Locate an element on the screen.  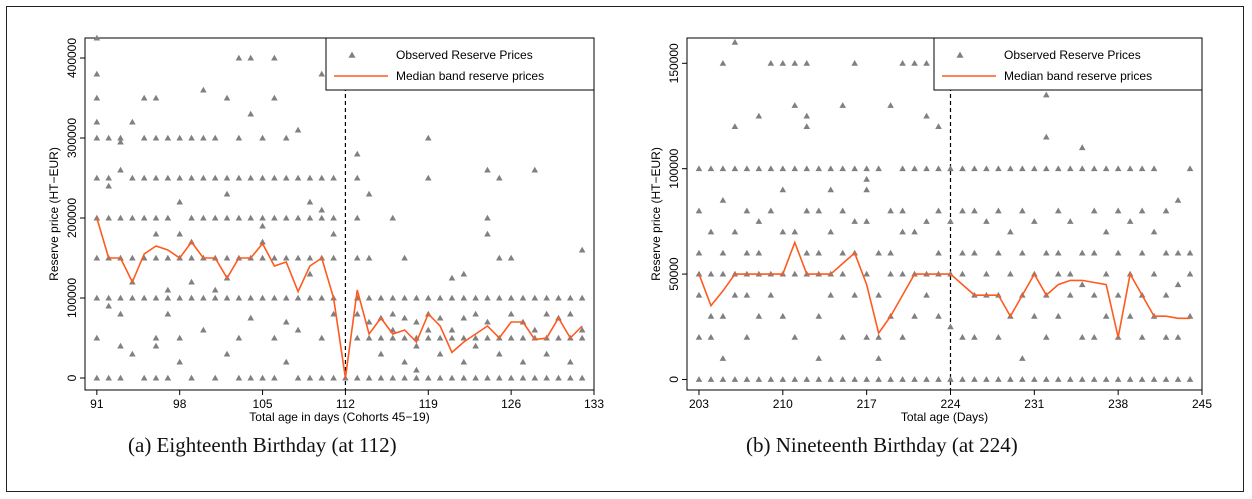
y-tick-label: 400000 is located at coordinates (72, 58).